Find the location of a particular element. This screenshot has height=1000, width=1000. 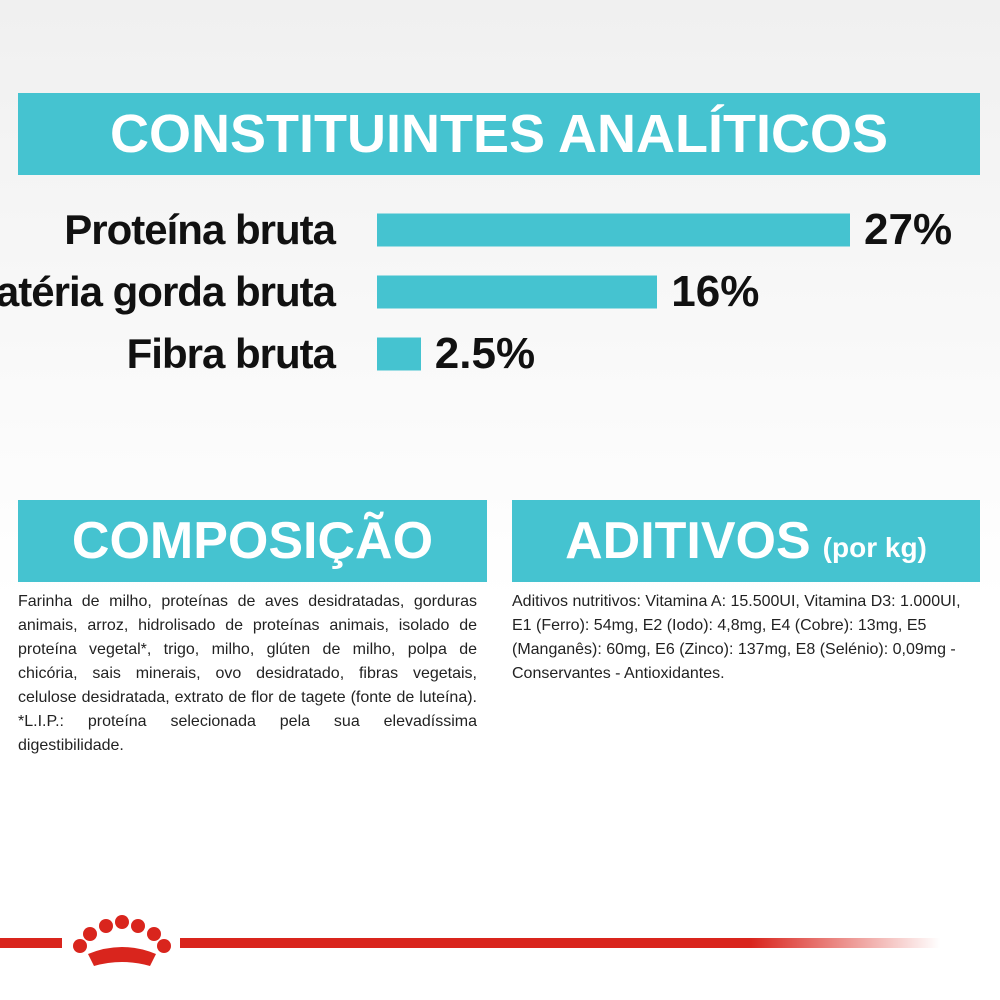

value-label: 16% is located at coordinates (715, 291).